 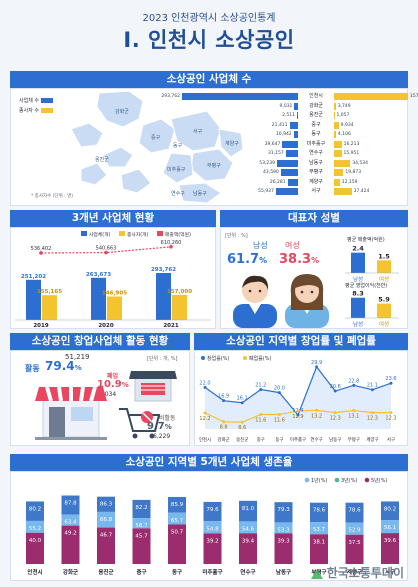 I want to click on survival-1yr-value: 79.6, so click(x=212, y=510).